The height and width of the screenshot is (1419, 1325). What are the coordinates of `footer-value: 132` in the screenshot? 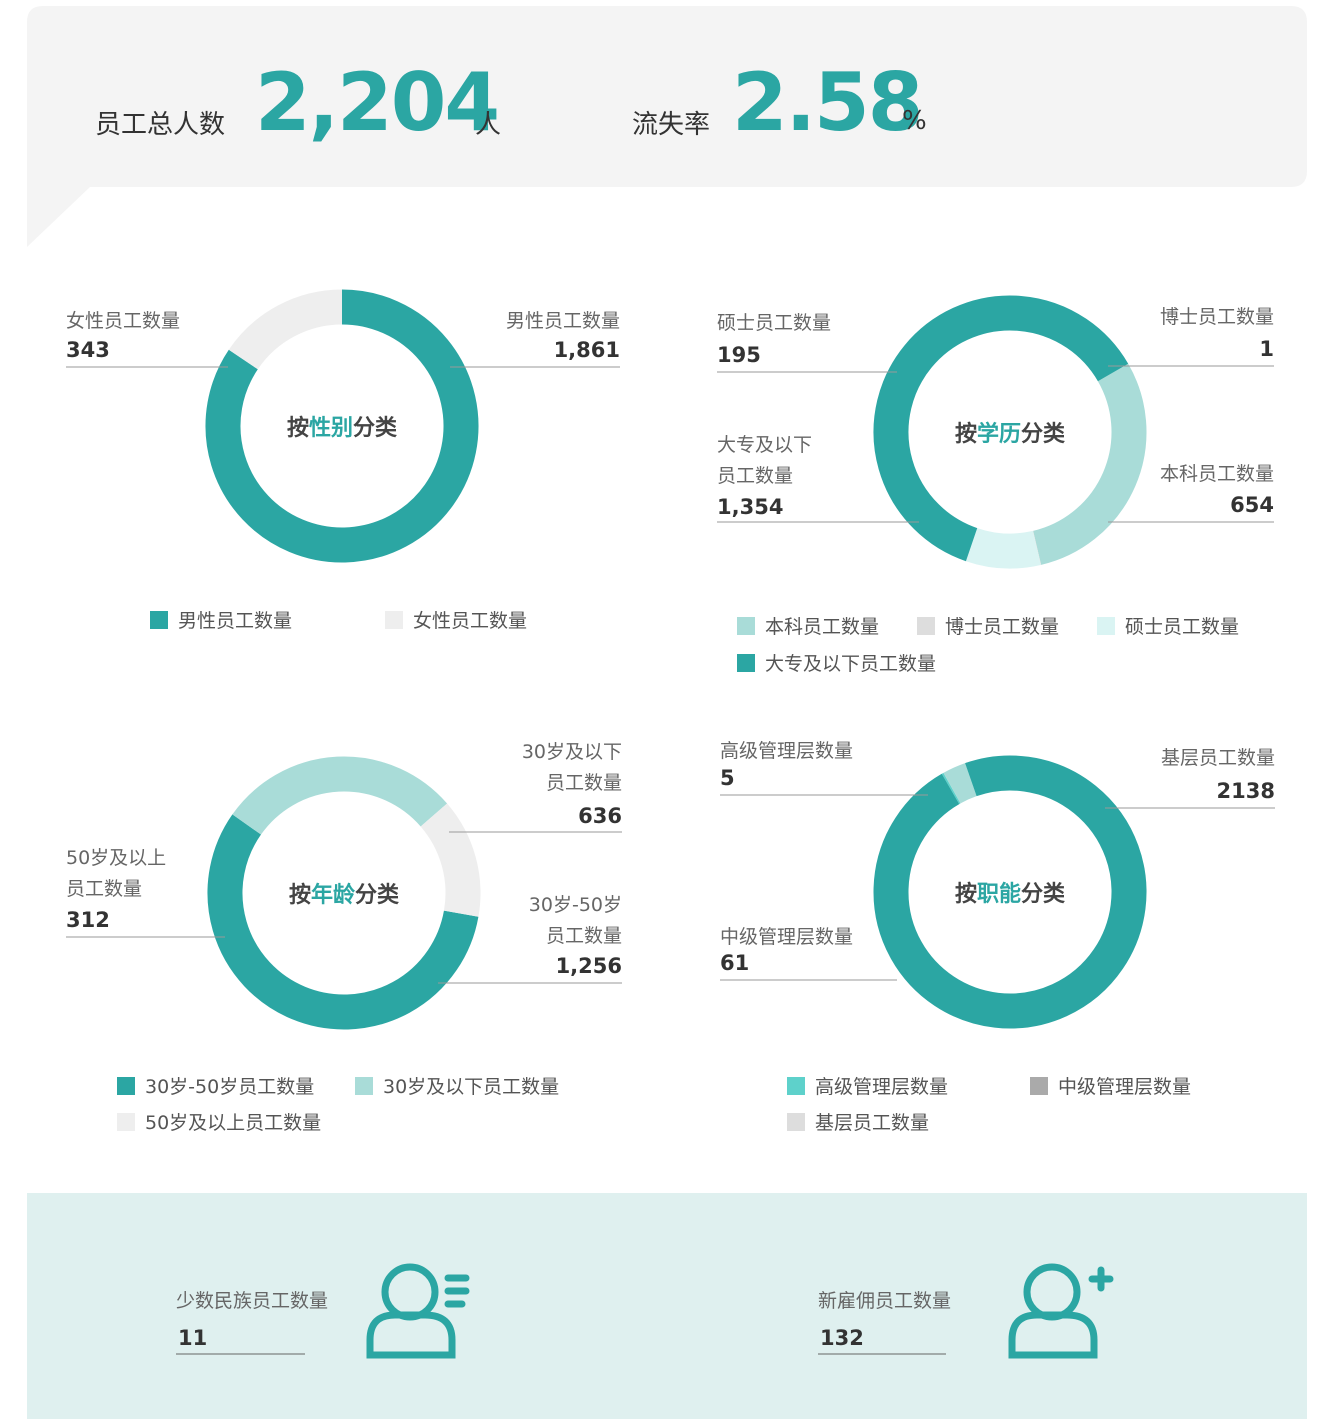 It's located at (842, 1338).